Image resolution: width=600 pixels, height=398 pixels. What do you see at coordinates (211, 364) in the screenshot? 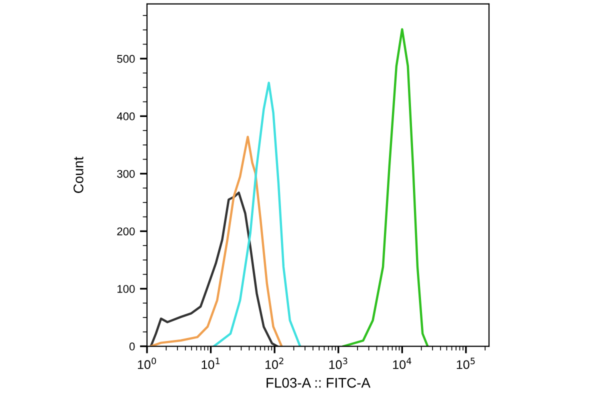
I see `x-tick-label: 10$^{1}$` at bounding box center [211, 364].